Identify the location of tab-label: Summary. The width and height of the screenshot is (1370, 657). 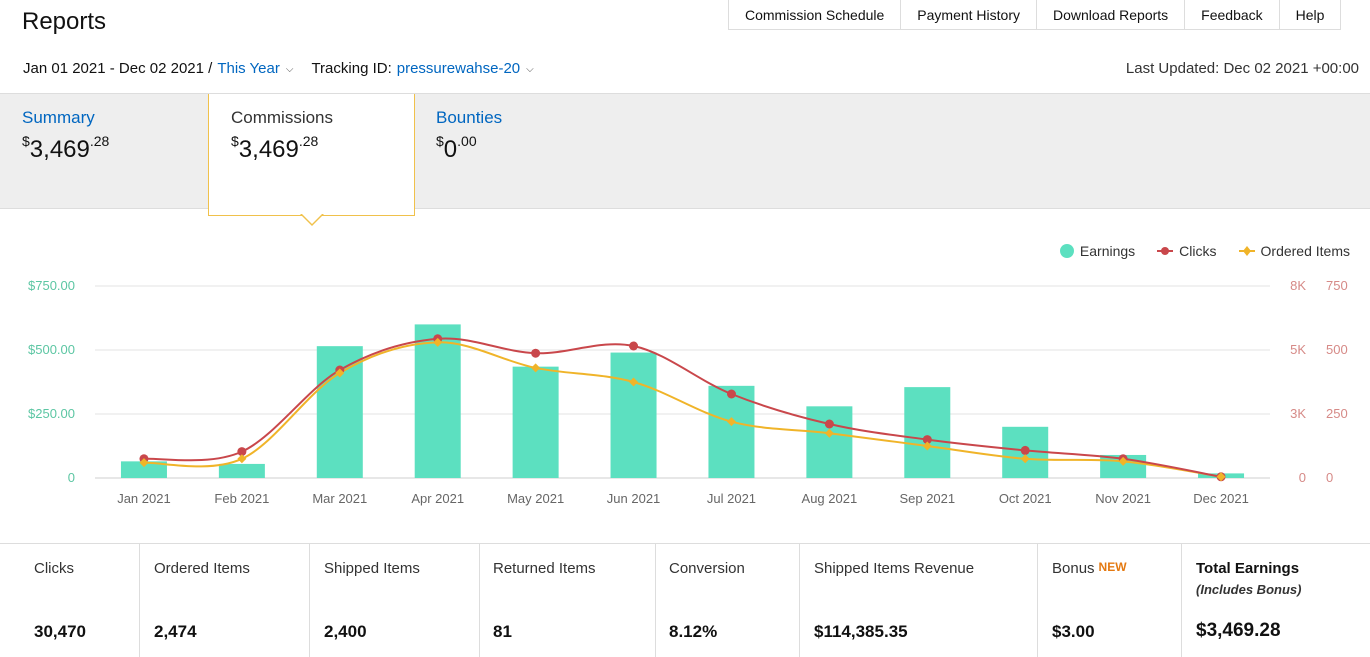
(58, 117).